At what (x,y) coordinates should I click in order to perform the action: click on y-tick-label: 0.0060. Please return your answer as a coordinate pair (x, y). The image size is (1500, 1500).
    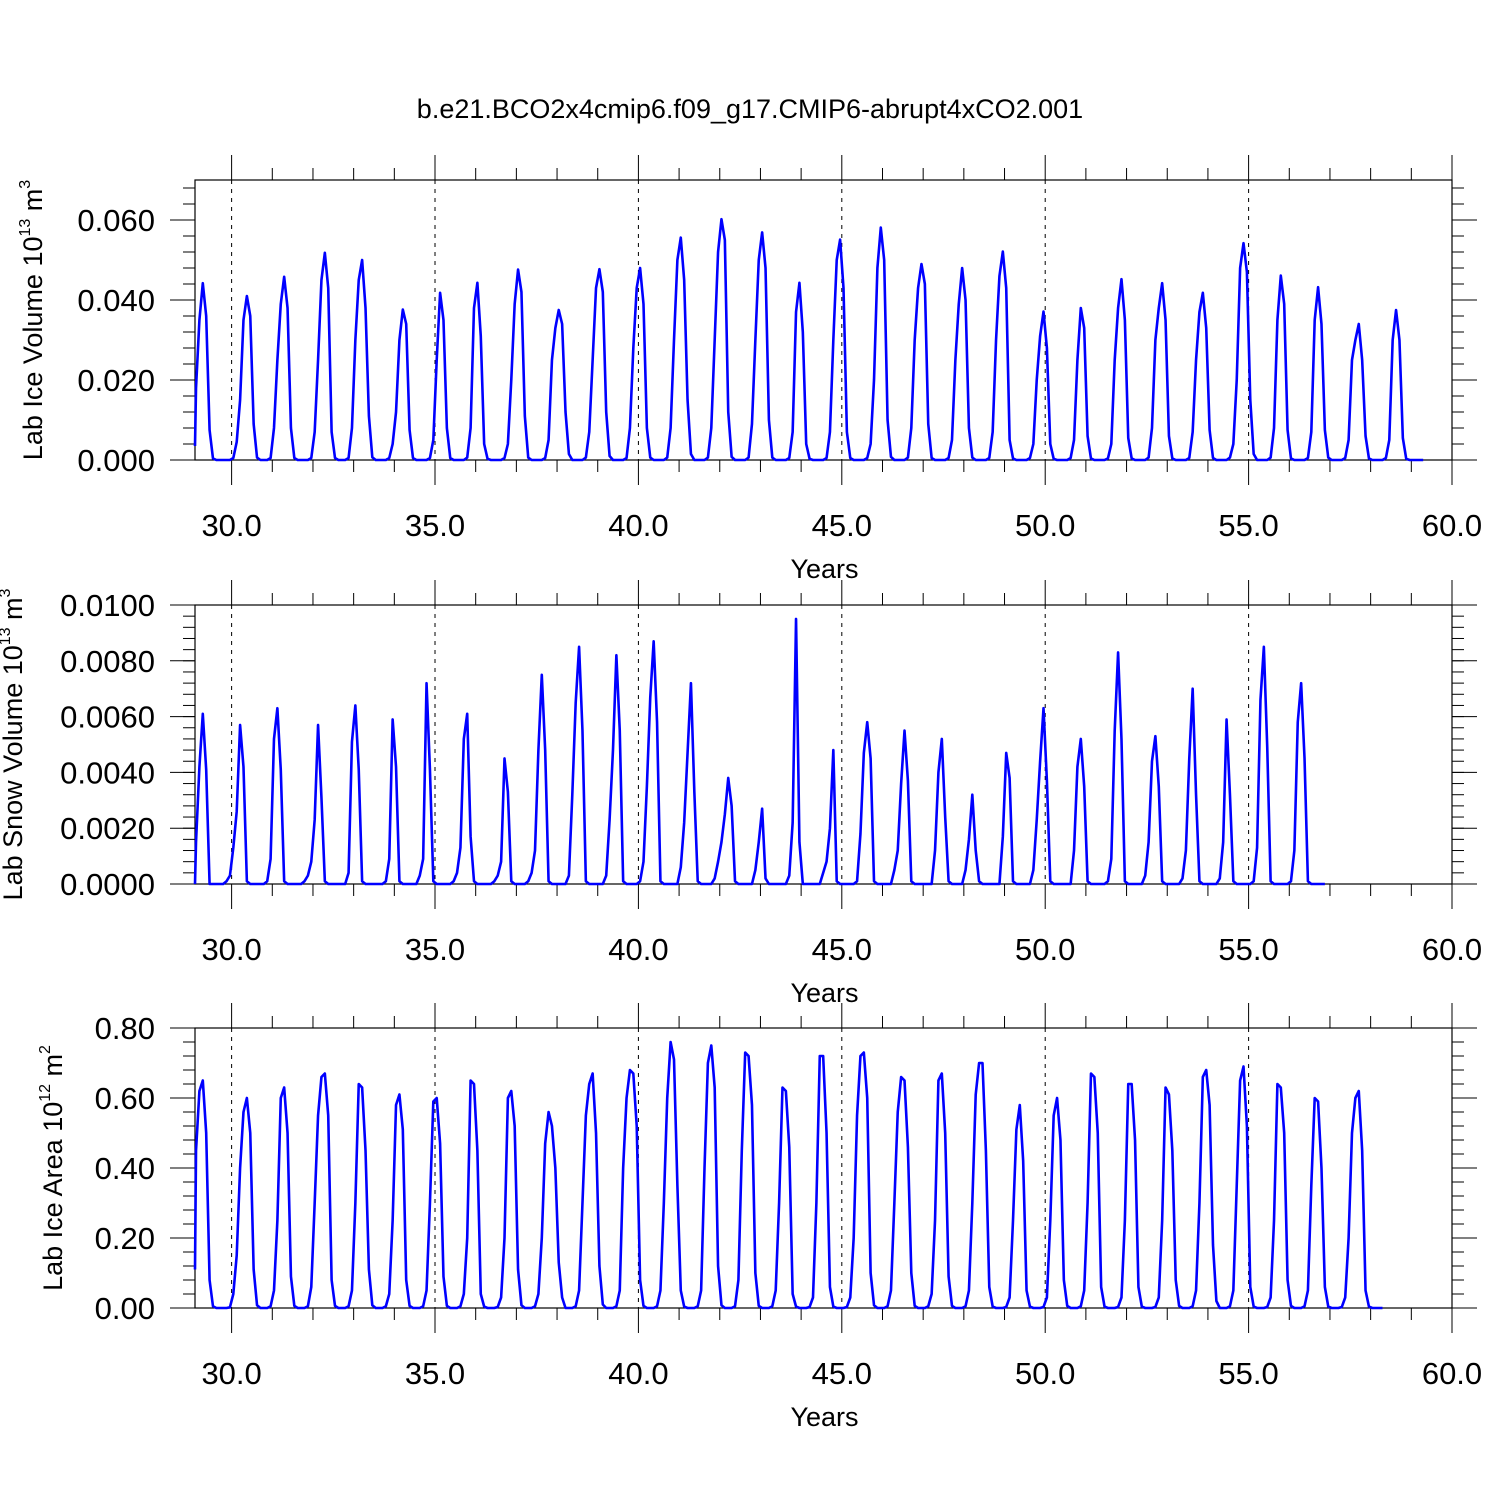
    Looking at the image, I should click on (107, 717).